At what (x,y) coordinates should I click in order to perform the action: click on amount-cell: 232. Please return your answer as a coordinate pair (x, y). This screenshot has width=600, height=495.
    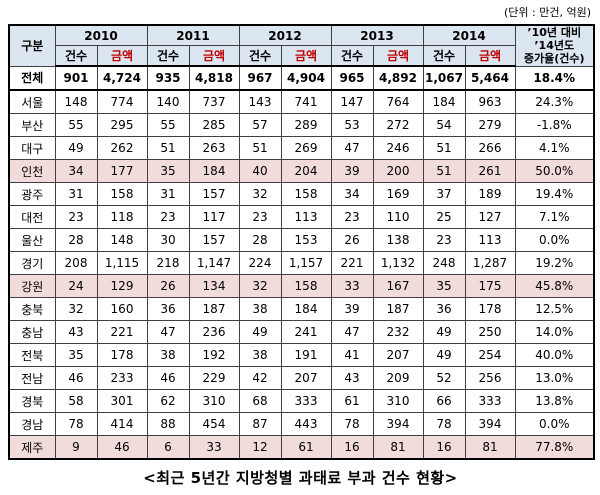
    Looking at the image, I should click on (398, 332).